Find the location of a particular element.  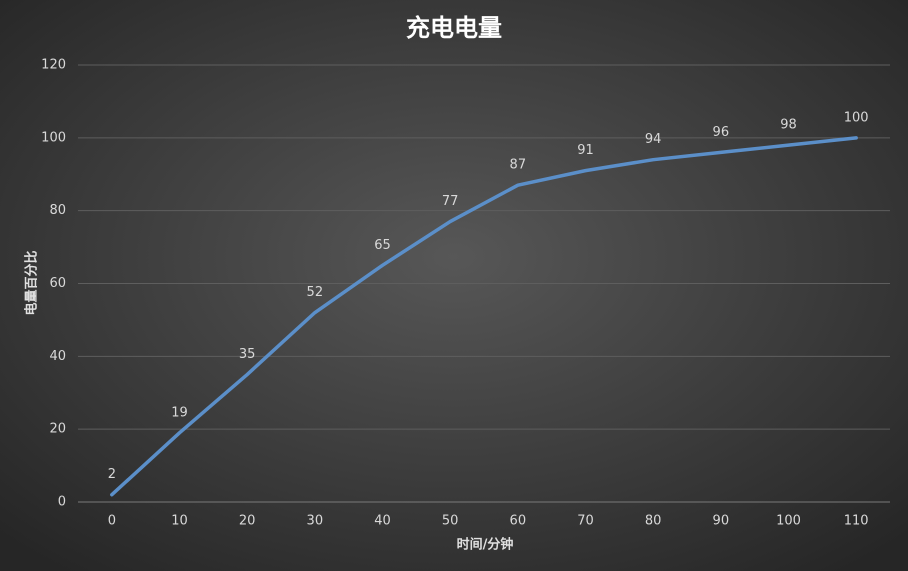

x-tick-label: 20 is located at coordinates (247, 521).